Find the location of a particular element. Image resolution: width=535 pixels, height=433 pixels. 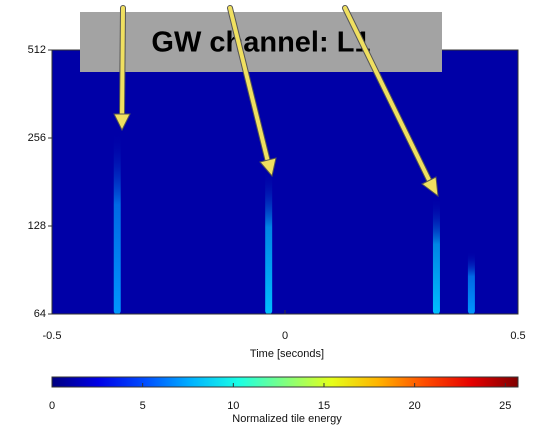

x-tick-label: 0.5 is located at coordinates (517, 336).